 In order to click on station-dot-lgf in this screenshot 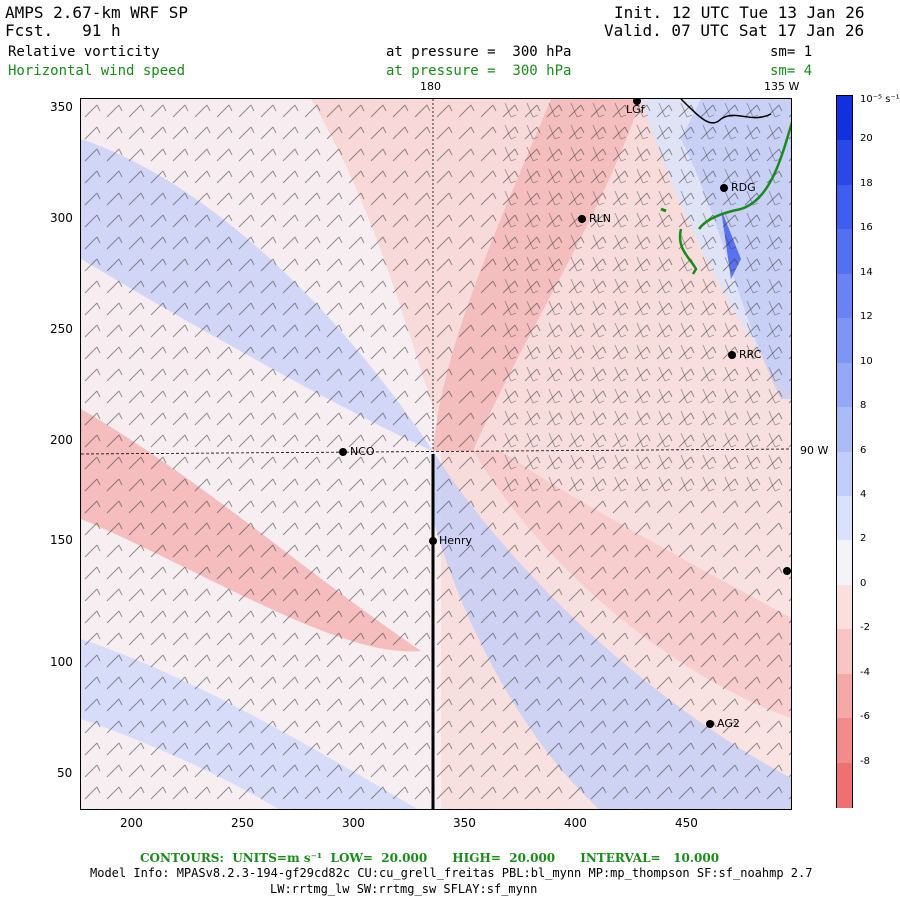, I will do `click(637, 102)`.